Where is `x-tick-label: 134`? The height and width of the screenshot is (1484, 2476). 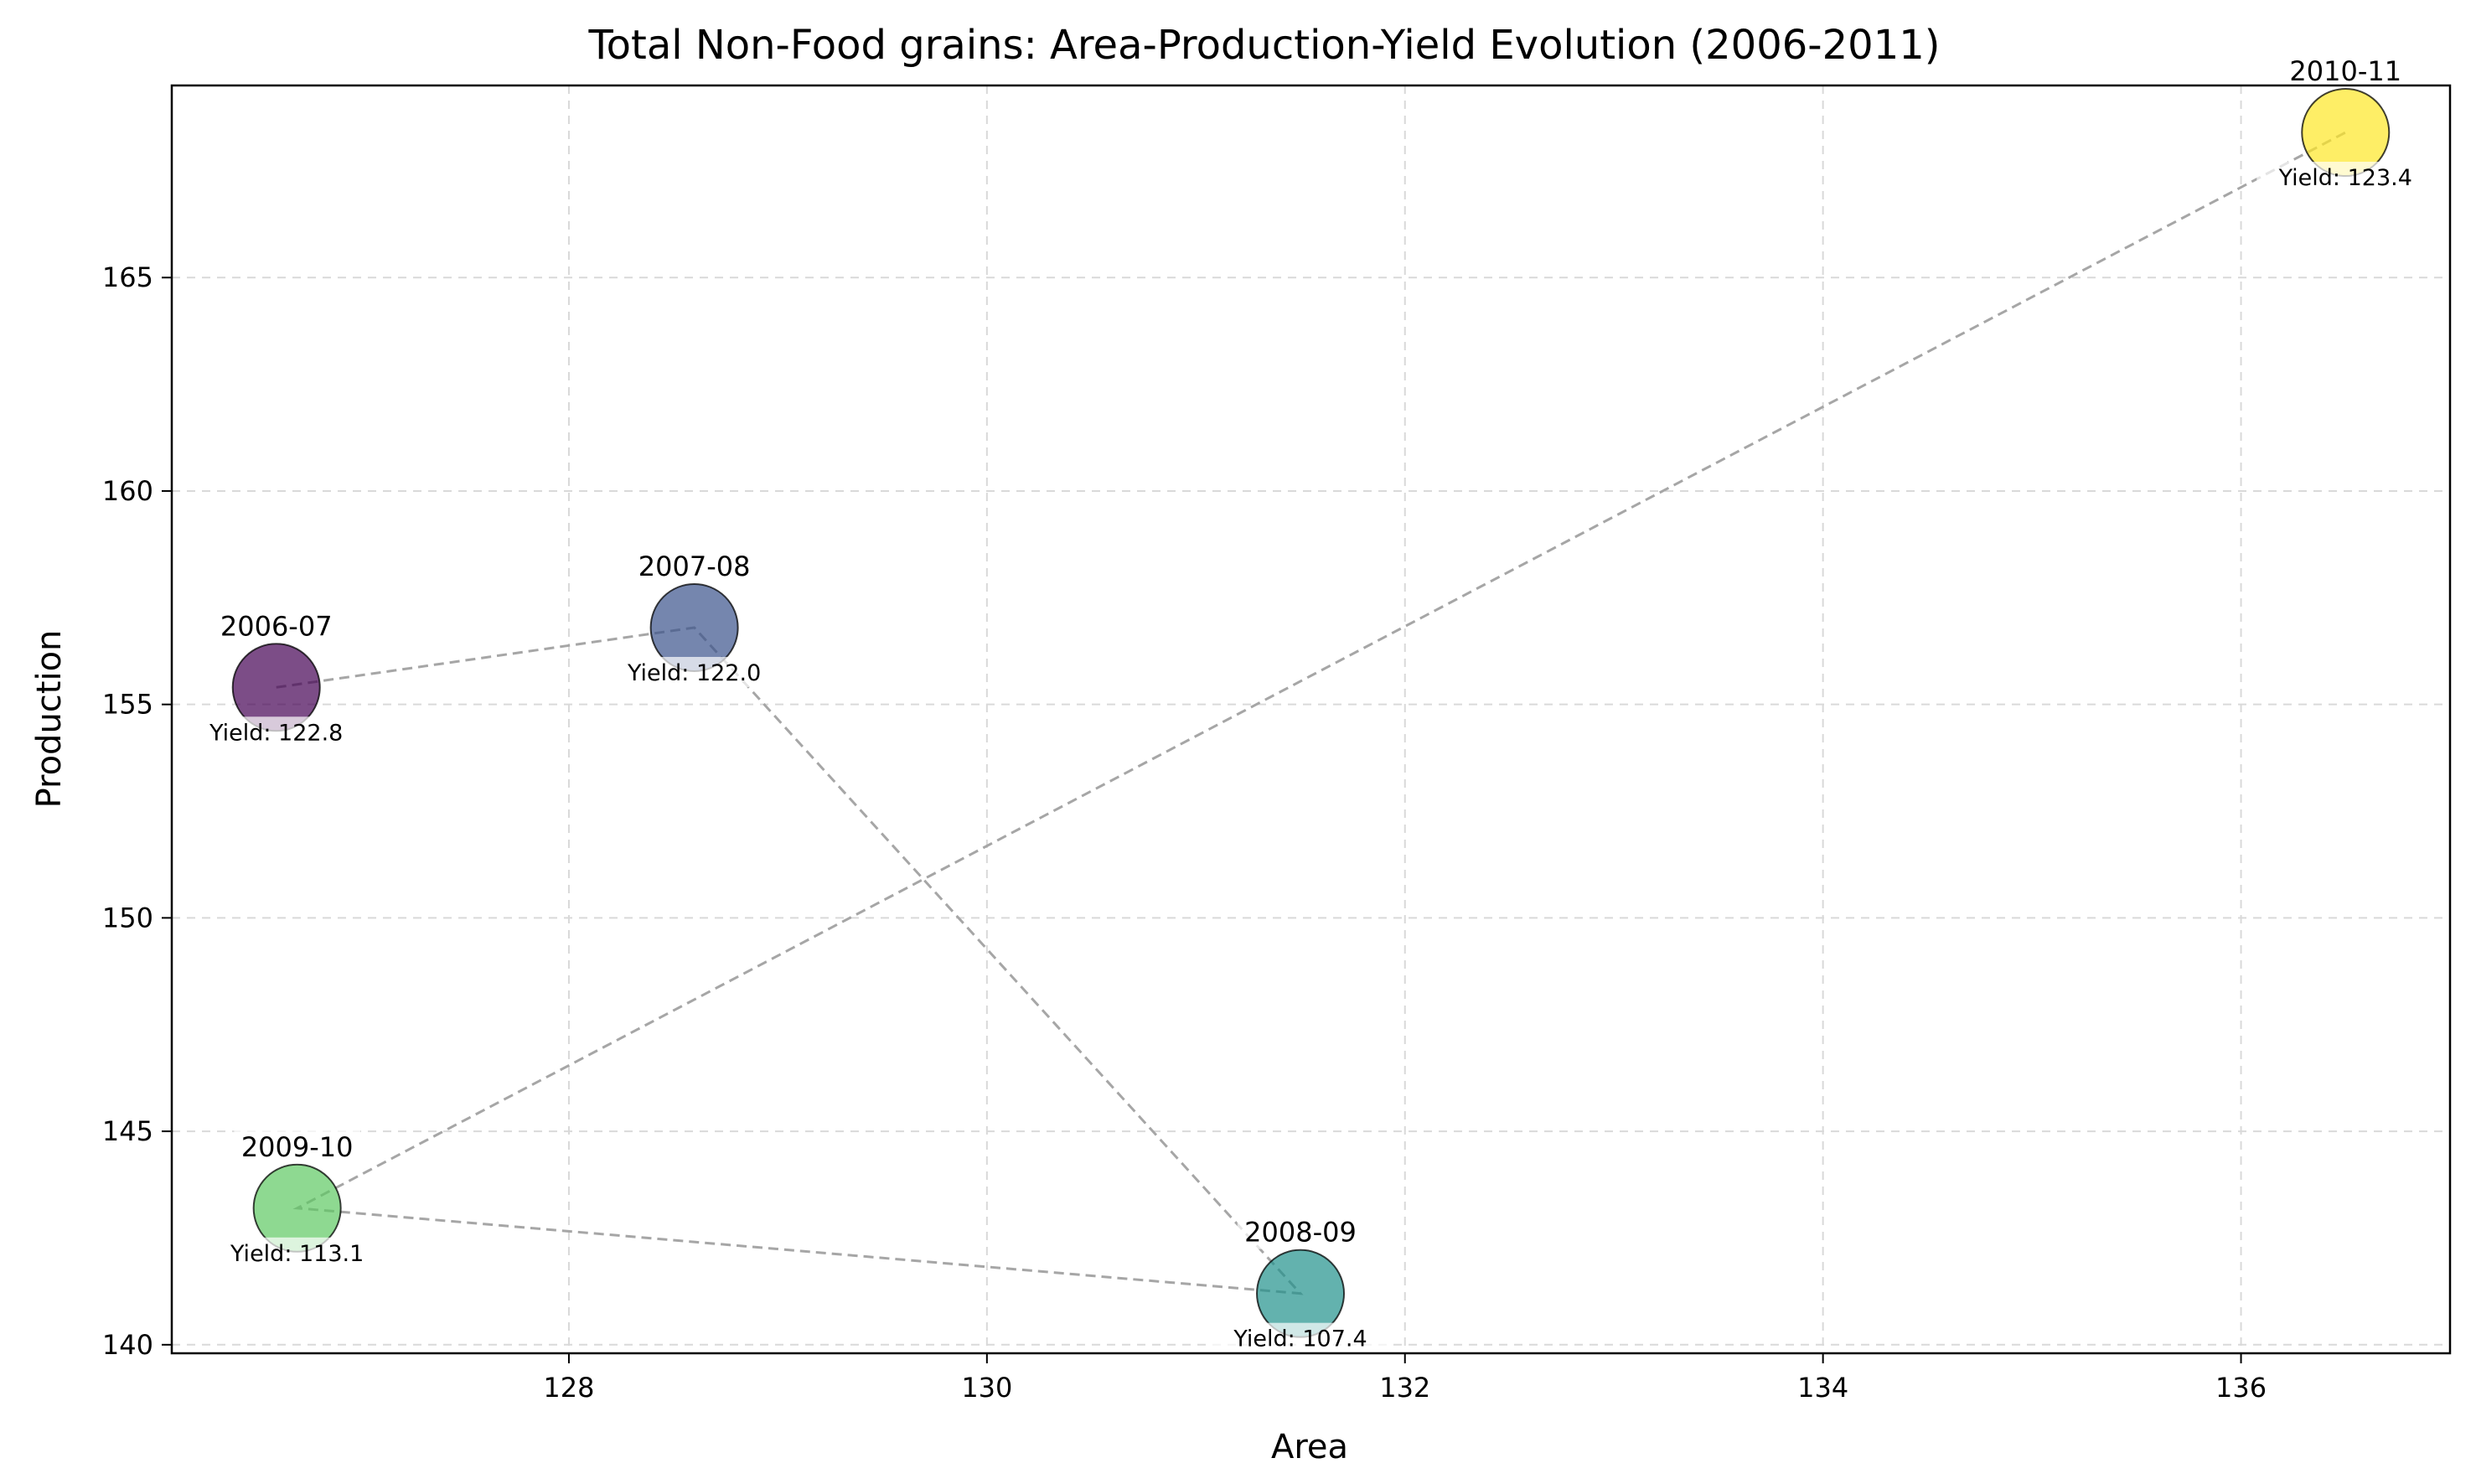
x-tick-label: 134 is located at coordinates (1822, 1388).